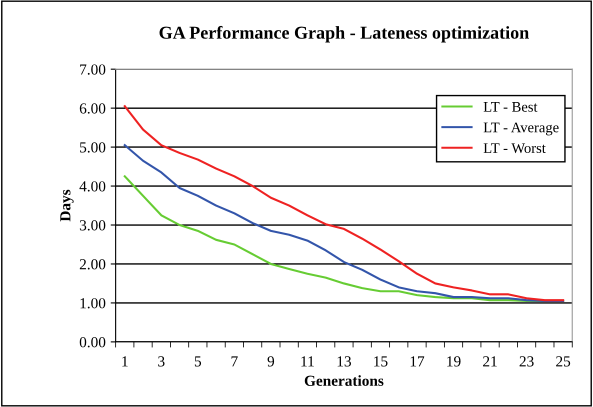  I want to click on y-tick-label: 0.00, so click(93, 342).